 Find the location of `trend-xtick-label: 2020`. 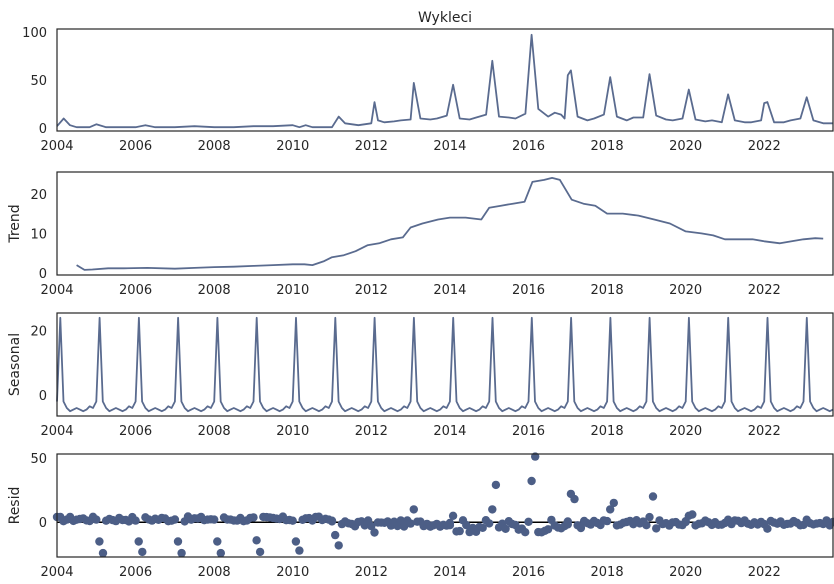

trend-xtick-label: 2020 is located at coordinates (685, 290).